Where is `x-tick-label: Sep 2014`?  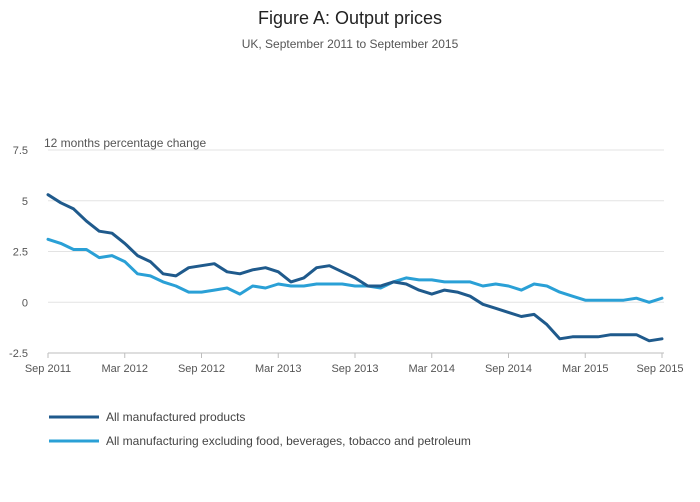
x-tick-label: Sep 2014 is located at coordinates (508, 369).